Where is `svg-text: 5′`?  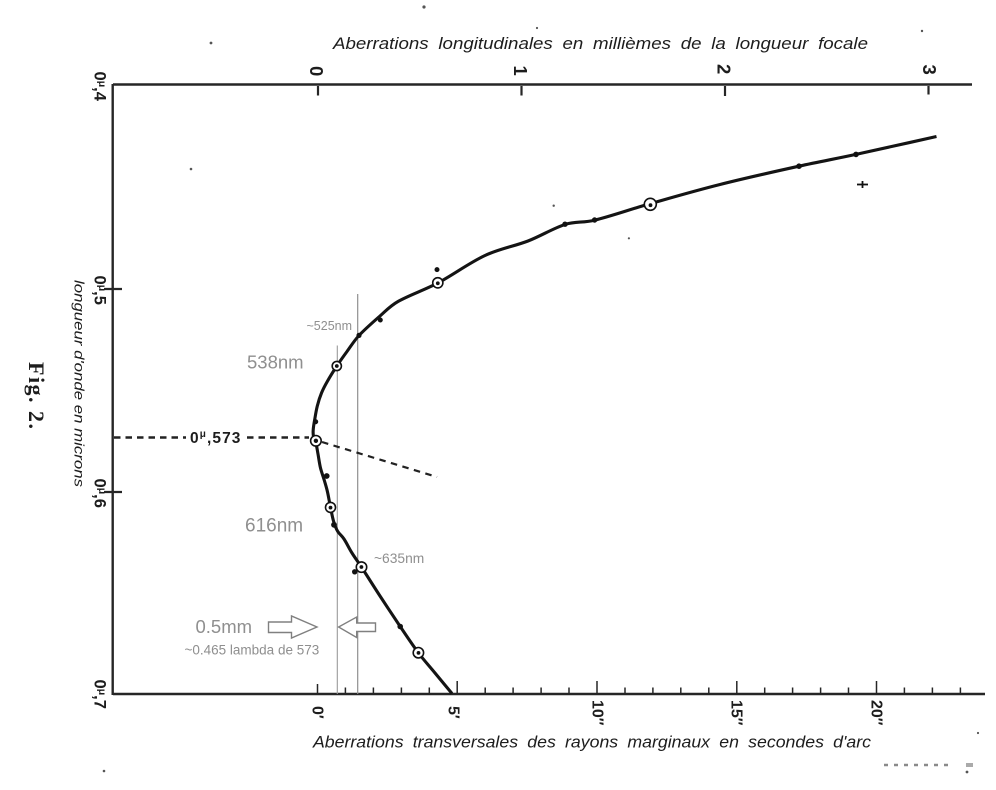
svg-text: 5′ is located at coordinates (453, 712).